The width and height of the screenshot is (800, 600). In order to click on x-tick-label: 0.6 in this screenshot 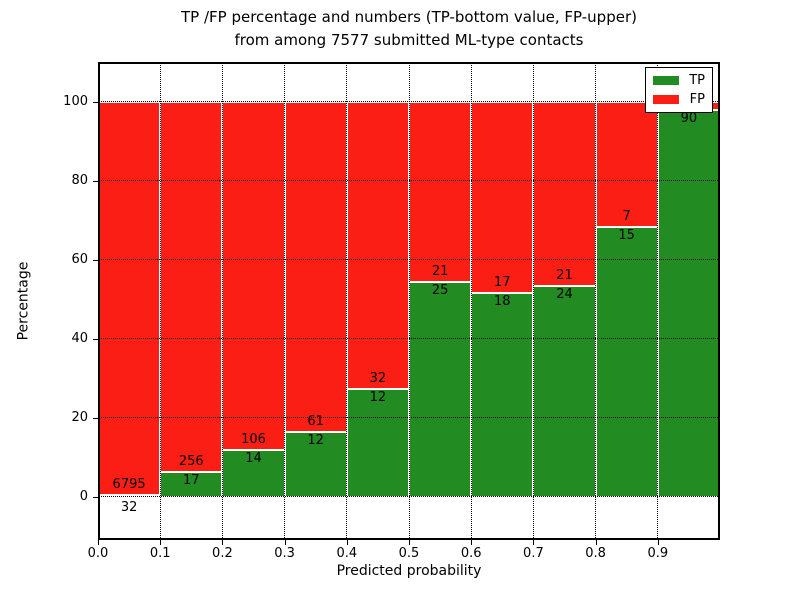, I will do `click(471, 553)`.